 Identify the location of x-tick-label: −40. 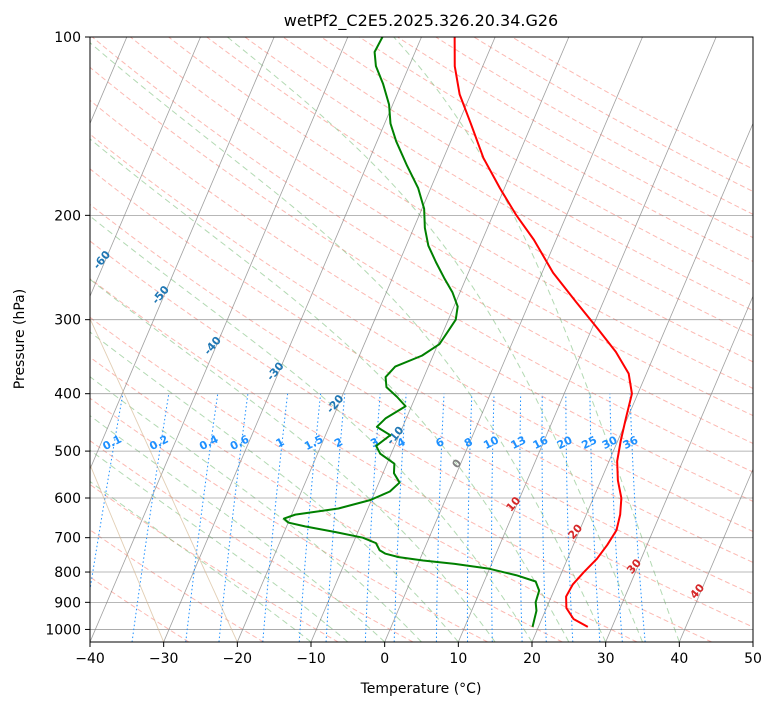
(90, 659).